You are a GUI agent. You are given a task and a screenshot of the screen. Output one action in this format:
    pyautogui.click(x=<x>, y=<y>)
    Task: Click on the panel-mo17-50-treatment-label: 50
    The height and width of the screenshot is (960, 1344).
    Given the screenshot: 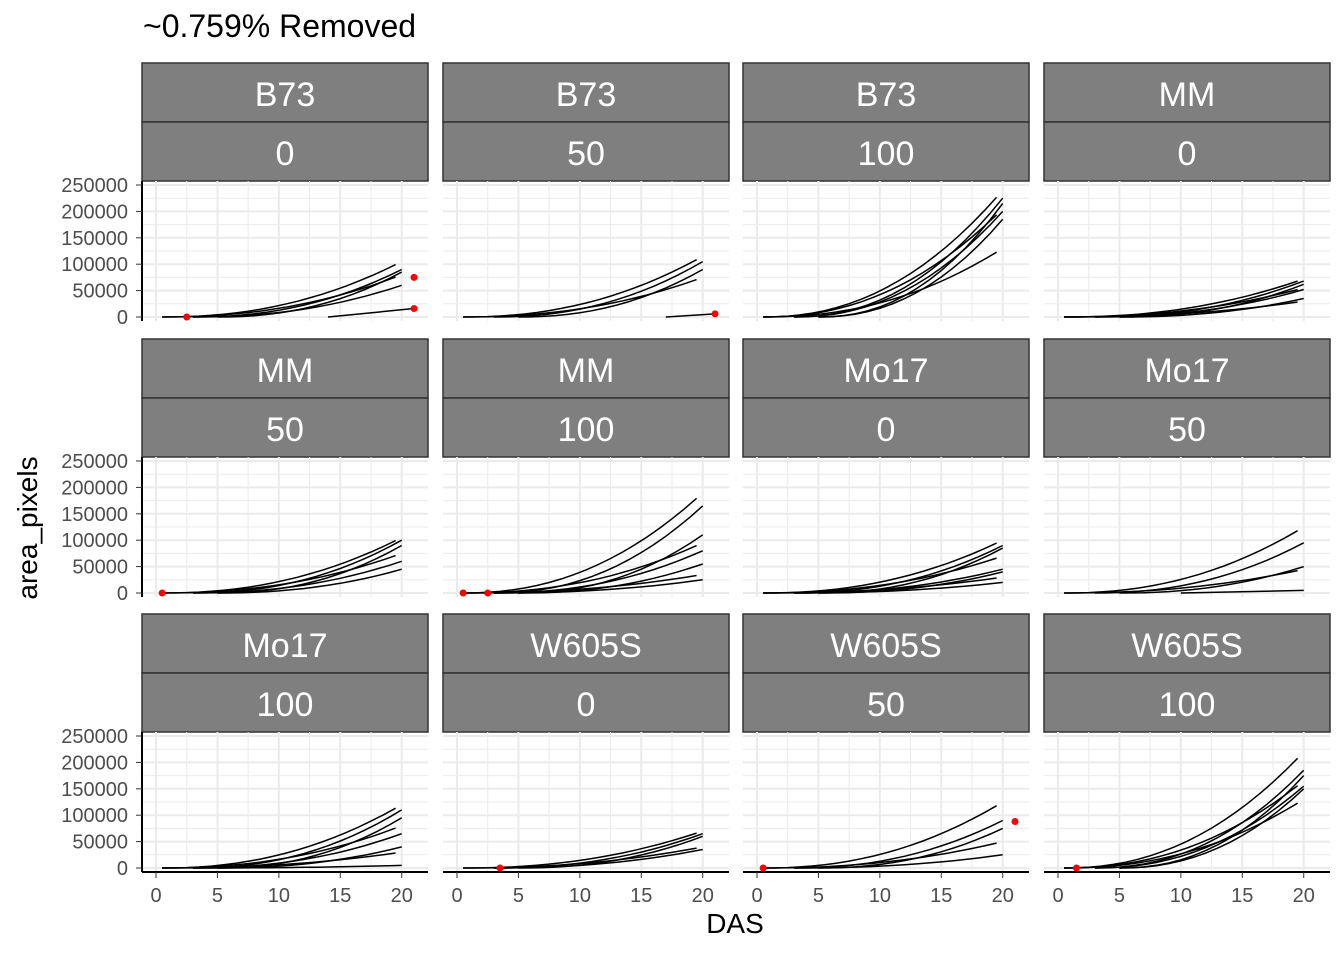 What is the action you would take?
    pyautogui.click(x=1187, y=430)
    